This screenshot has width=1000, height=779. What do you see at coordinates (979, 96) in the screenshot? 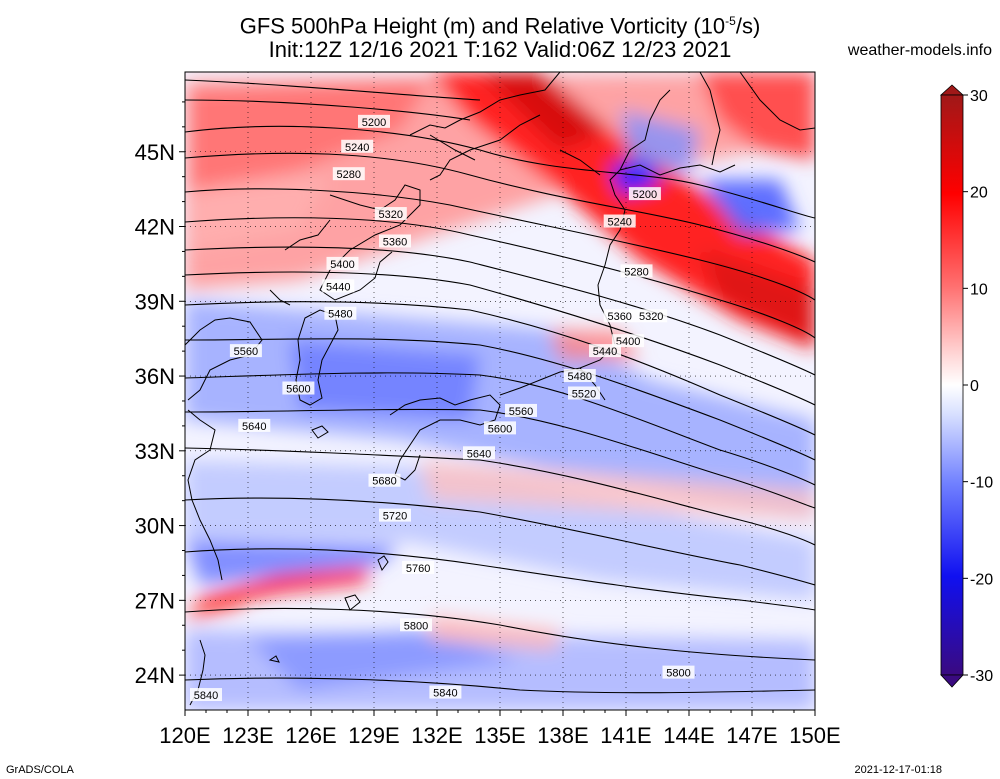
I see `colorbar-tick-label: 30` at bounding box center [979, 96].